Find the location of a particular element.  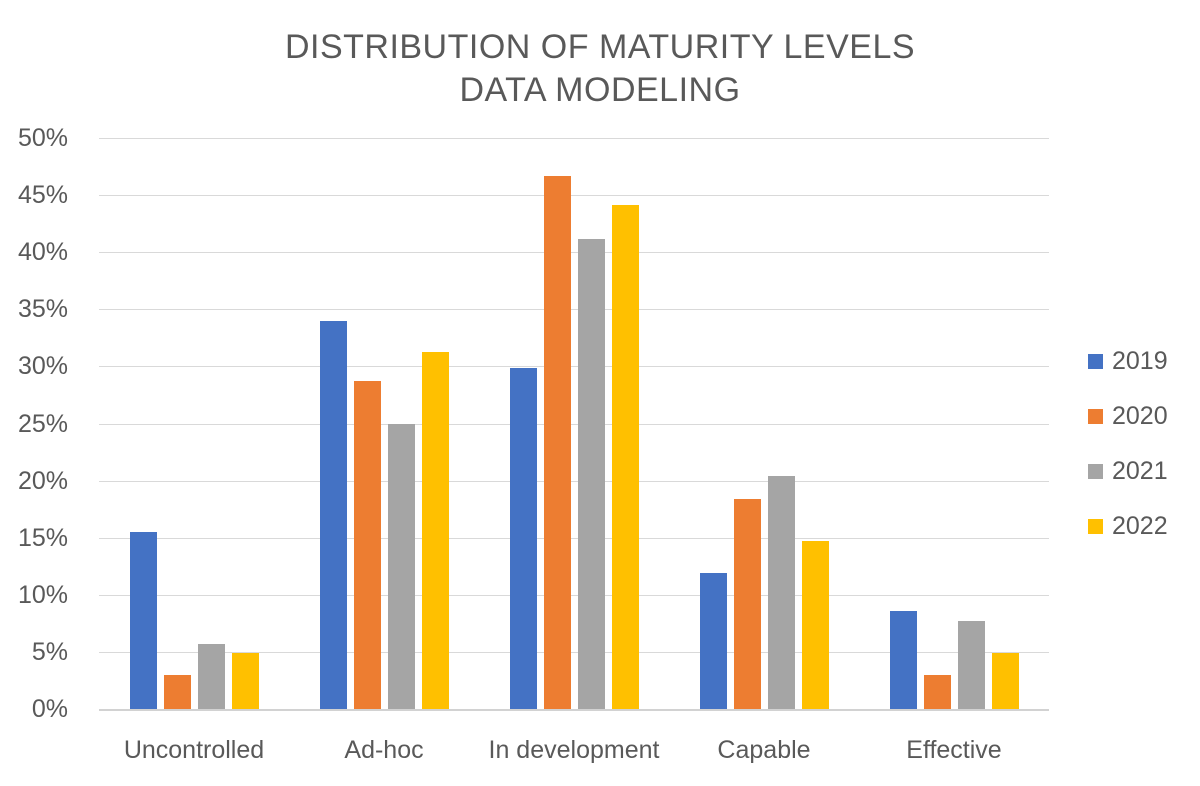

legend: 2019 2020 2021 2022 is located at coordinates (1128, 456).